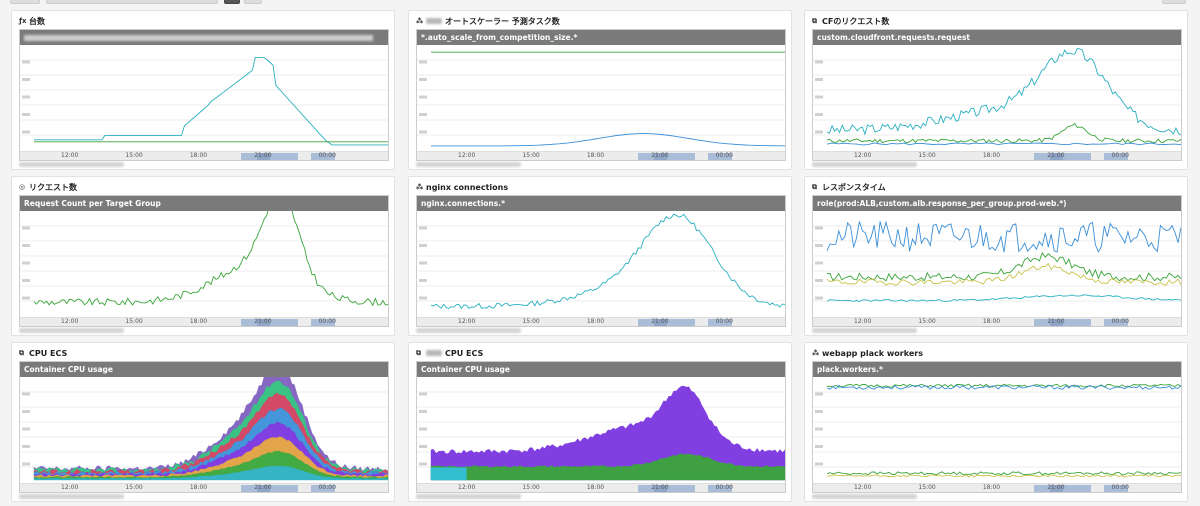  I want to click on dashboard-panel: ƒx 台数 12:00 15:00 18:00 21:00 00:00, so click(203, 90).